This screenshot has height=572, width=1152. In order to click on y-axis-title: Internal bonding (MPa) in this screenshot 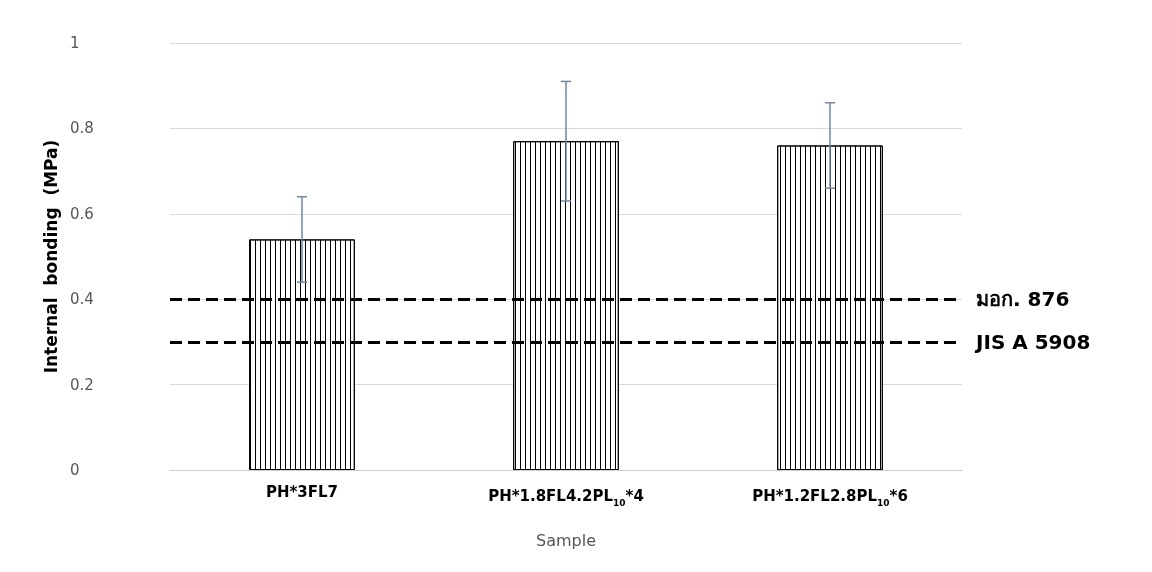, I will do `click(50, 256)`.